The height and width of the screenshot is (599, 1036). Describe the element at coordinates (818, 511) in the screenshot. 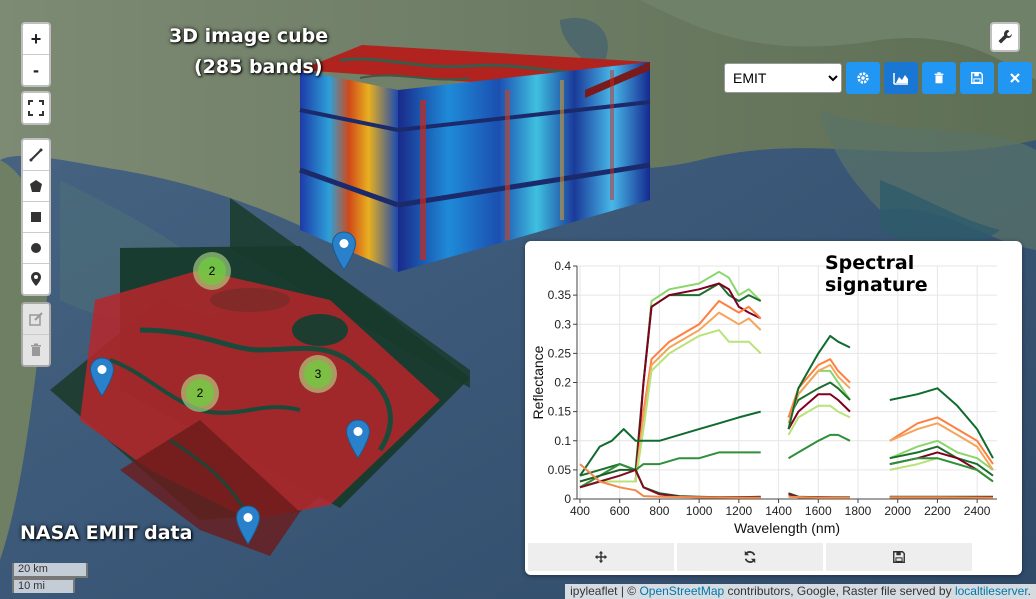

I see `x-tick-label: 1600` at that location.